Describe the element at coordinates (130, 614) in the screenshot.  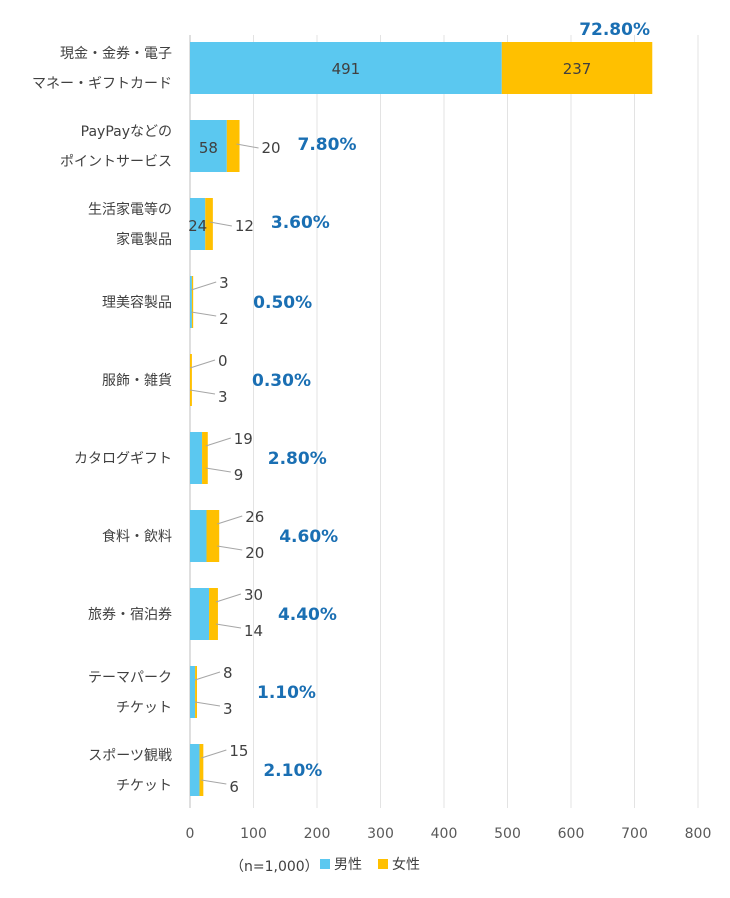
I see `category-label: 旅券・宿泊券` at that location.